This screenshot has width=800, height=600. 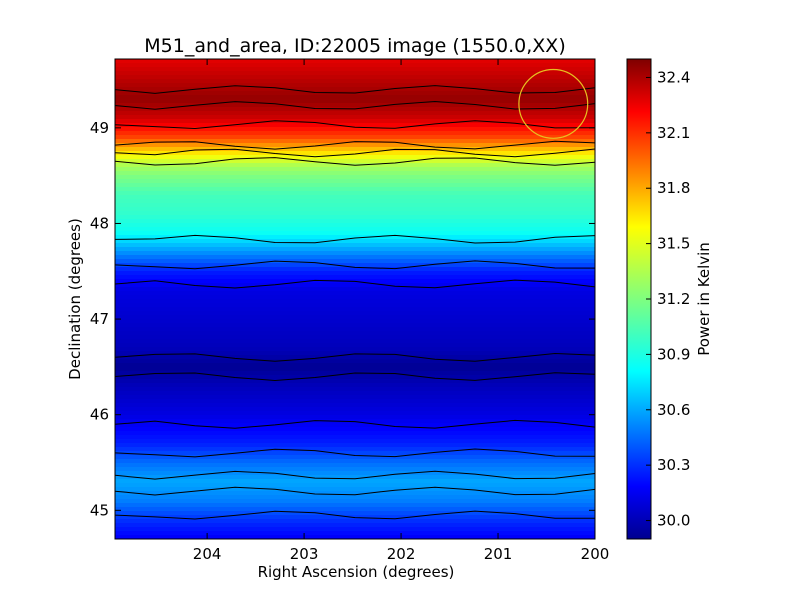 I want to click on colorbar-tick-label: 31.2, so click(x=673, y=299).